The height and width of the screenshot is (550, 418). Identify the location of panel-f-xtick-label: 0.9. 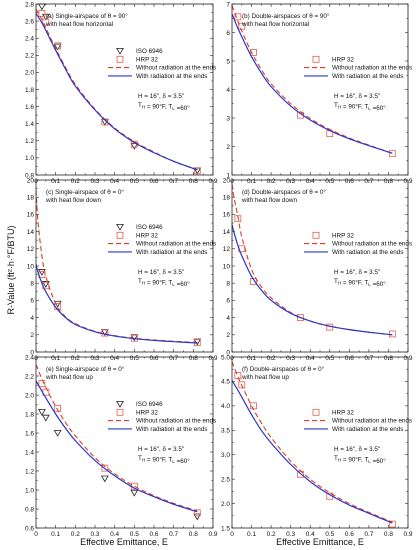
(407, 534).